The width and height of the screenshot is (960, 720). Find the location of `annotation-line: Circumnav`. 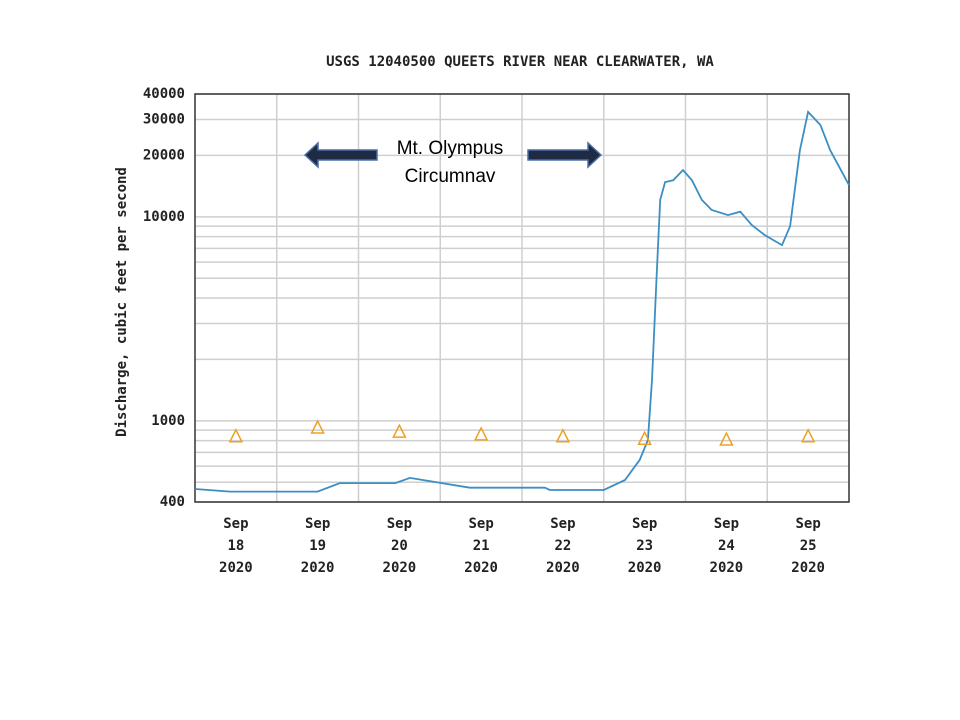

annotation-line: Circumnav is located at coordinates (450, 176).